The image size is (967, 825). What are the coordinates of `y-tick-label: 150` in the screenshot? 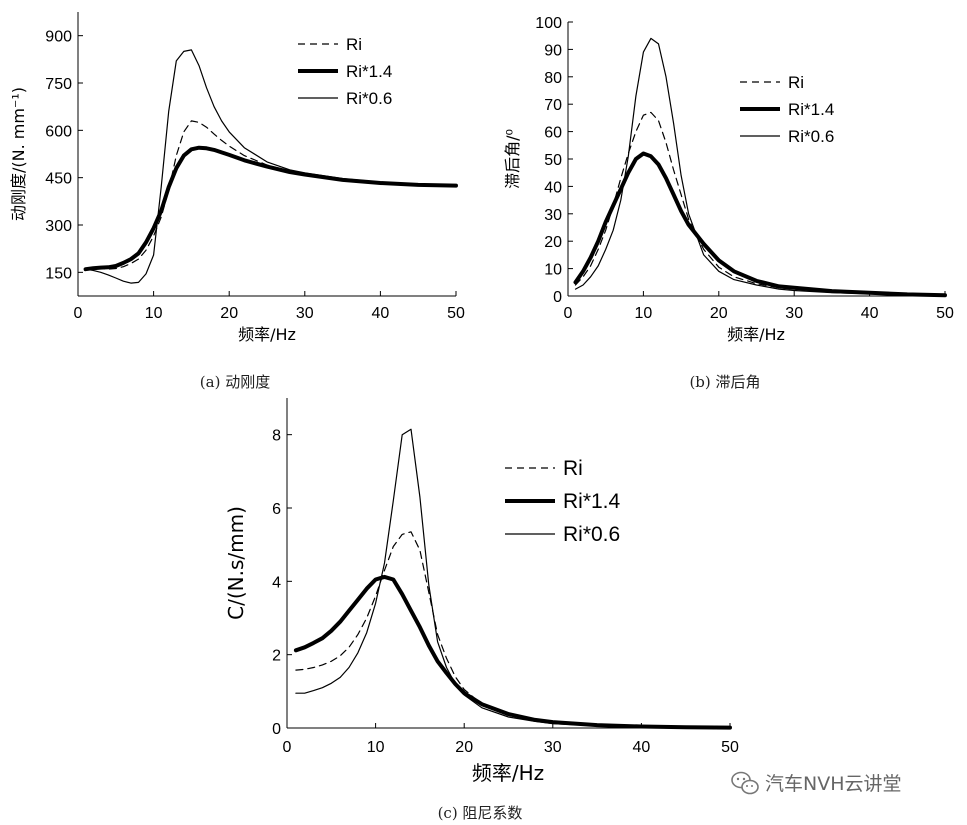 It's located at (58, 273).